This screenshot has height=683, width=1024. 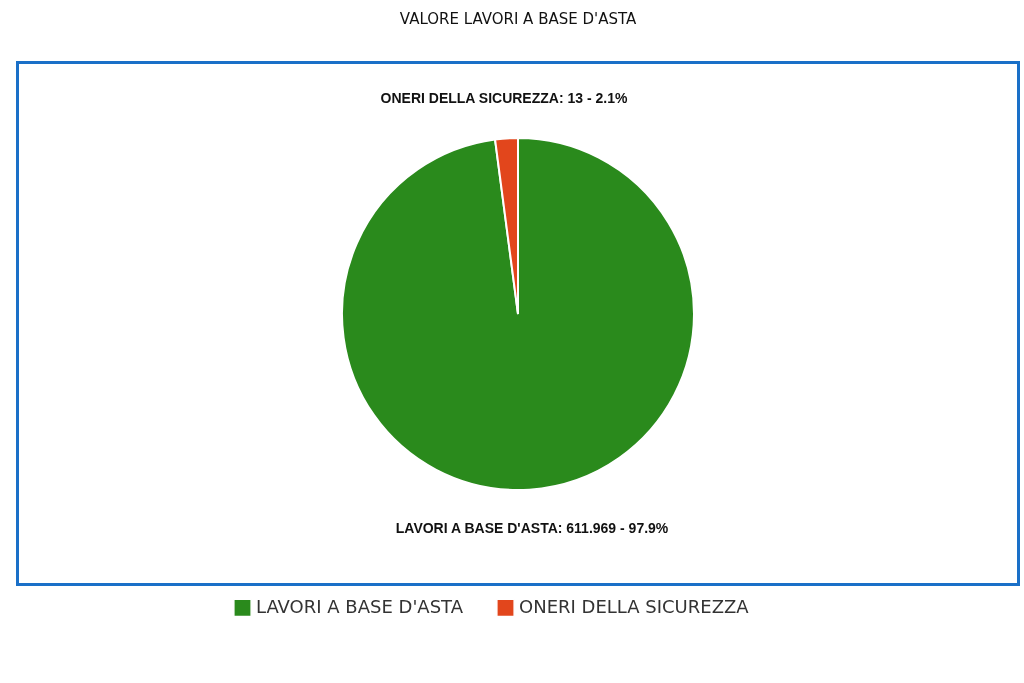 What do you see at coordinates (532, 527) in the screenshot?
I see `data-label: LAVORI A BASE D'ASTA: 611.969 - 97.9%` at bounding box center [532, 527].